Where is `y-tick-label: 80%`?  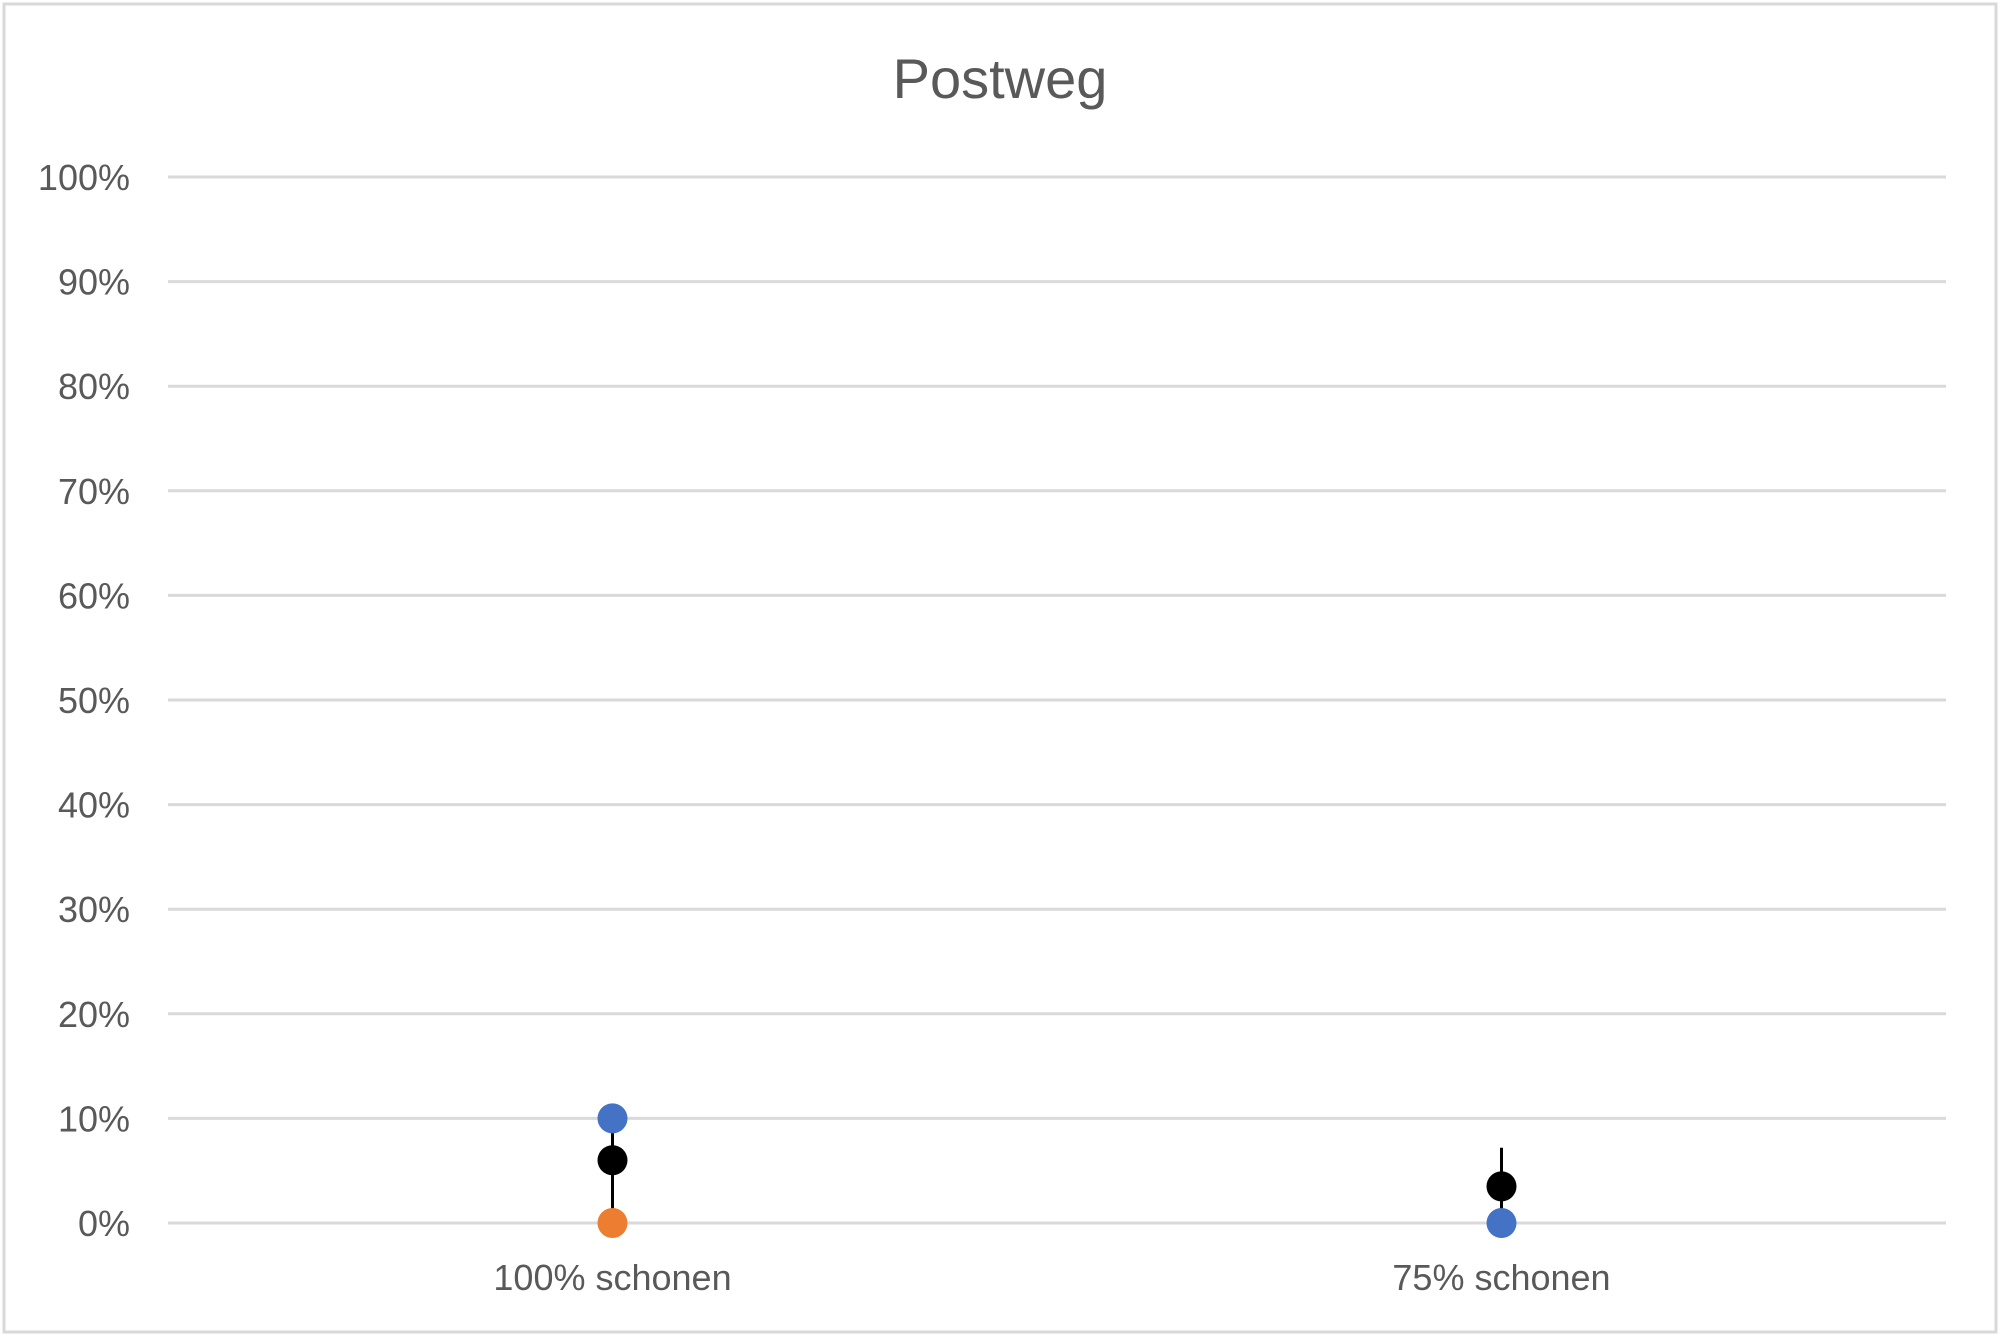
y-tick-label: 80% is located at coordinates (94, 386).